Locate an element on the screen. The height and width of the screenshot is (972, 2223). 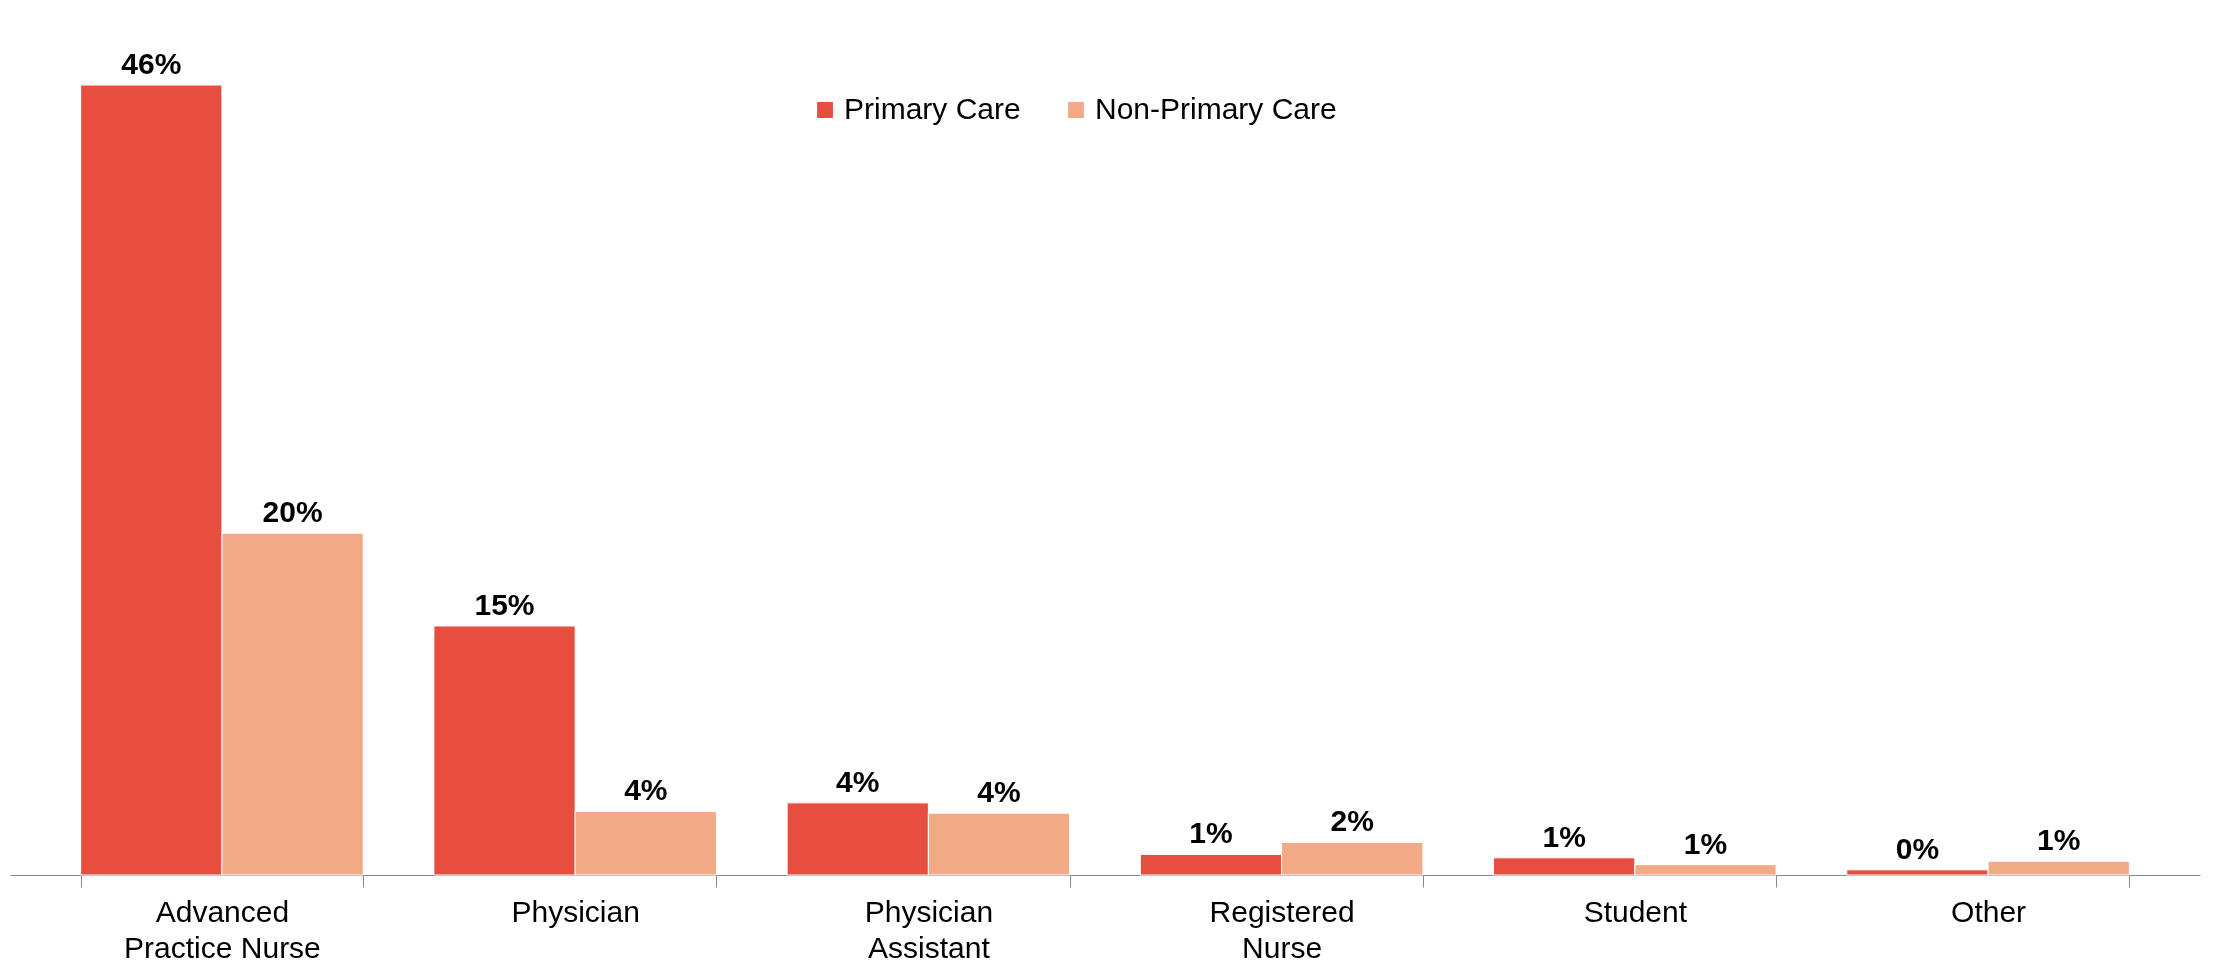
data-label: 0% is located at coordinates (1917, 848).